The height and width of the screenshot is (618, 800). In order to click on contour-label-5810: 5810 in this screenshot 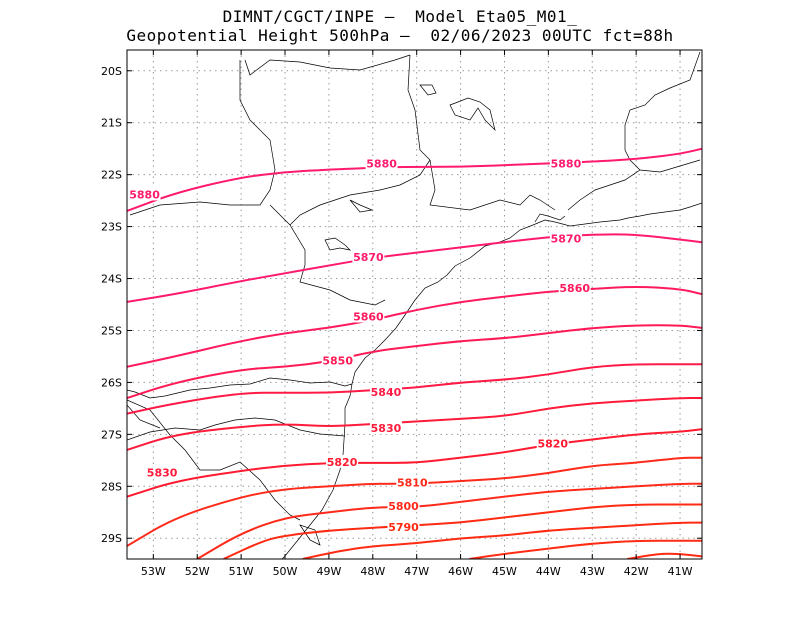, I will do `click(412, 483)`.